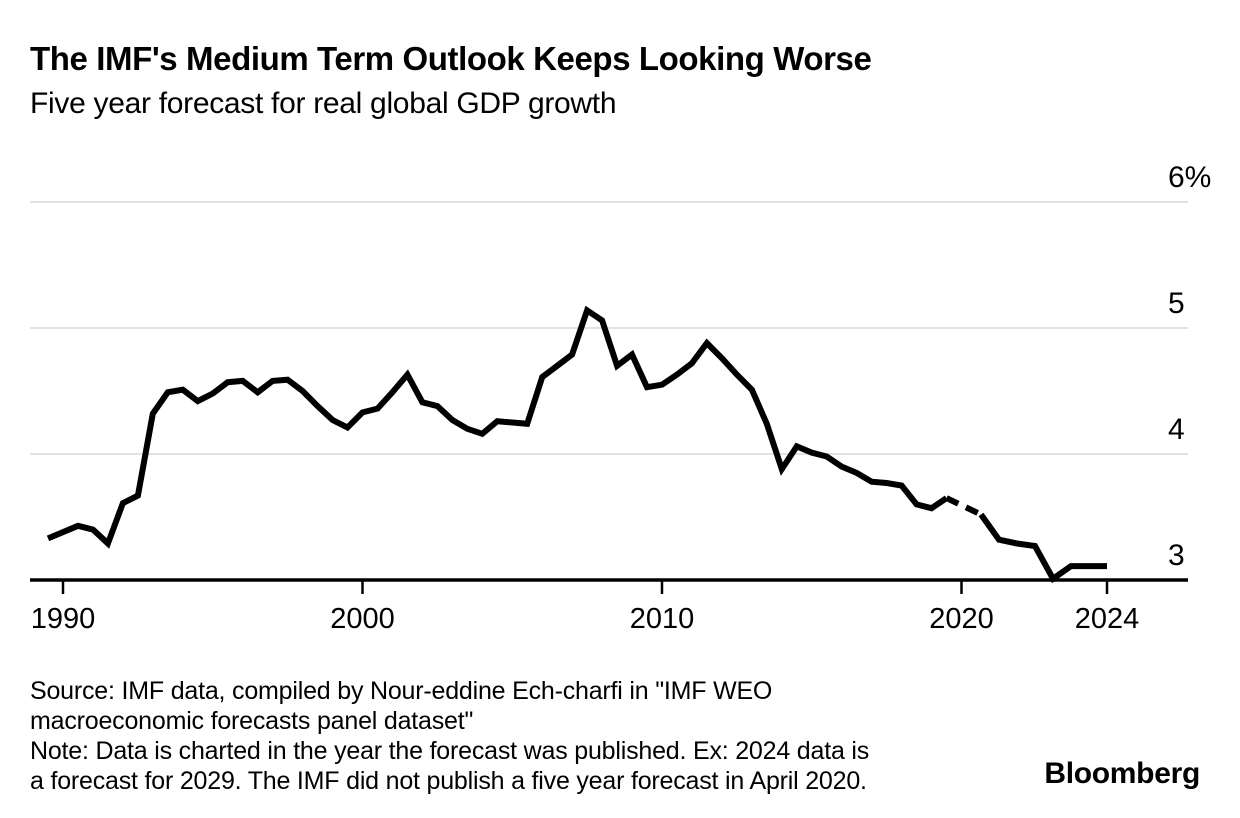 The width and height of the screenshot is (1240, 818). I want to click on x-tick-label: 2000, so click(362, 619).